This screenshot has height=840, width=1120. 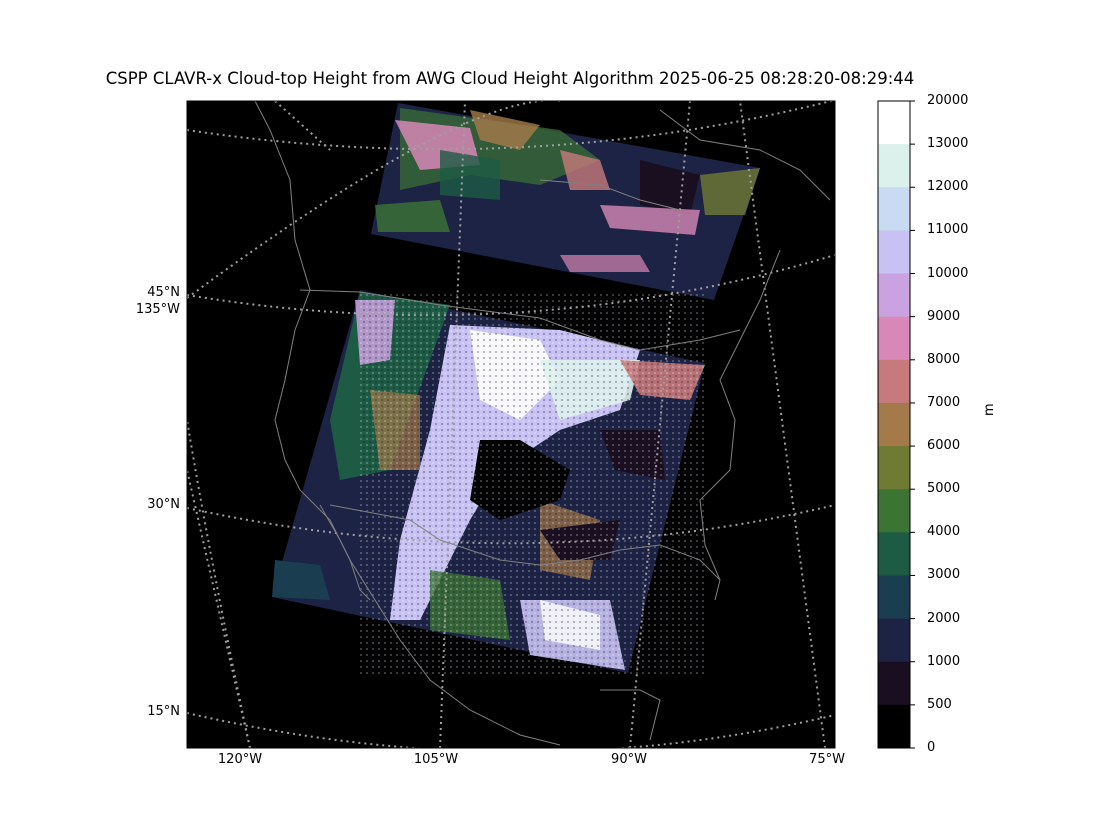 I want to click on colorbar-tick-label: 20000, so click(x=948, y=100).